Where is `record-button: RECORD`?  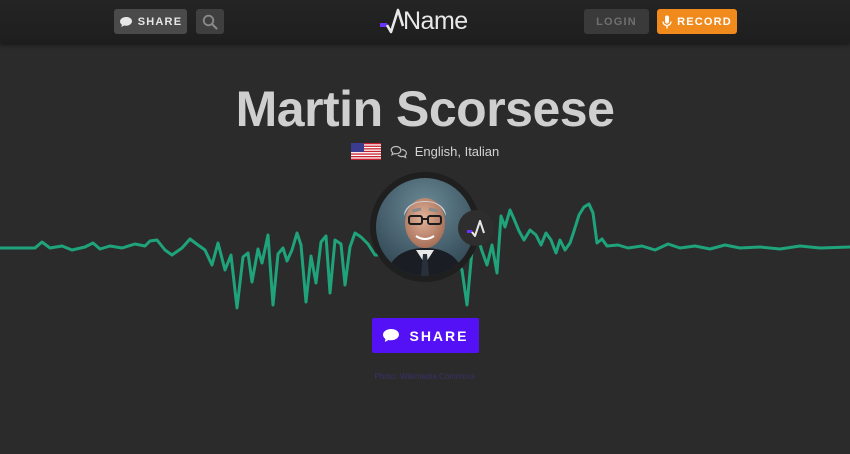
record-button: RECORD is located at coordinates (697, 21).